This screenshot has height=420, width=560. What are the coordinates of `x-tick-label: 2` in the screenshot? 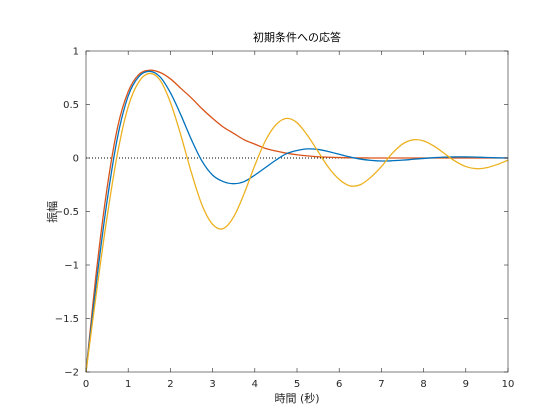 It's located at (170, 384).